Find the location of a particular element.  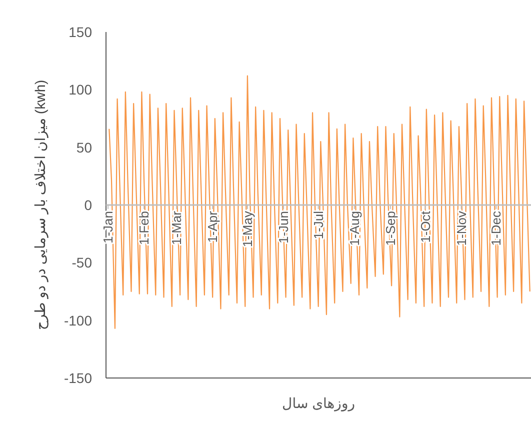

y-tick-label: 50 is located at coordinates (84, 147).